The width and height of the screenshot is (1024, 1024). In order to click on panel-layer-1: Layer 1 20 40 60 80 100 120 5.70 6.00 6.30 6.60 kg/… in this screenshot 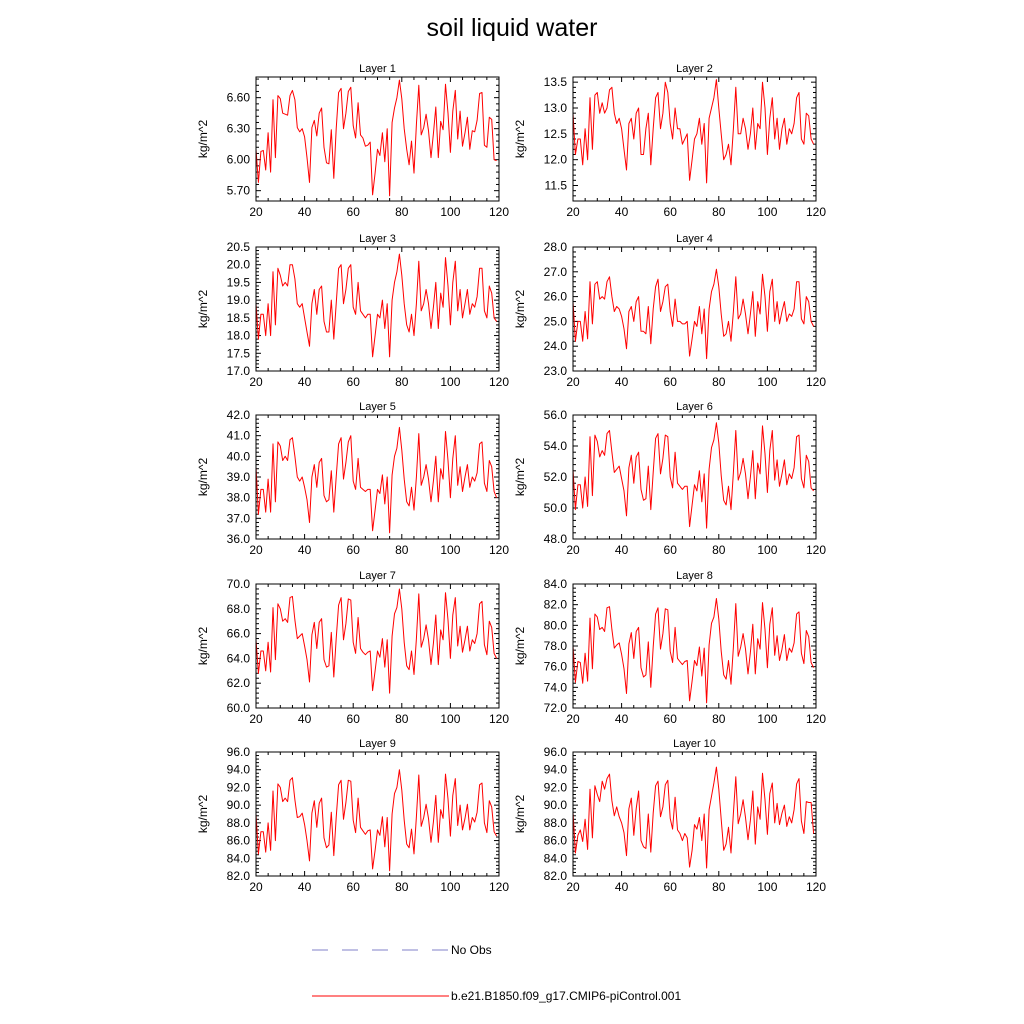, I will do `click(352, 141)`.